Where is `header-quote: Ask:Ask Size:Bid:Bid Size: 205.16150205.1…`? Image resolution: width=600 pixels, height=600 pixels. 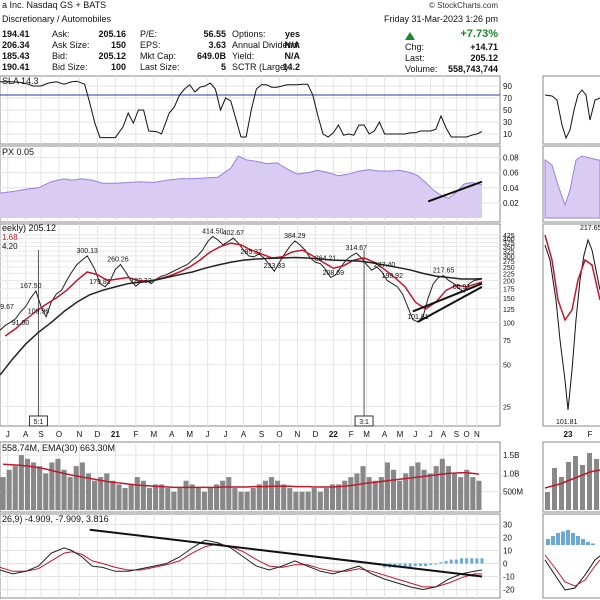
header-quote: Ask:Ask Size:Bid:Bid Size: 205.16150205.1… is located at coordinates (89, 50).